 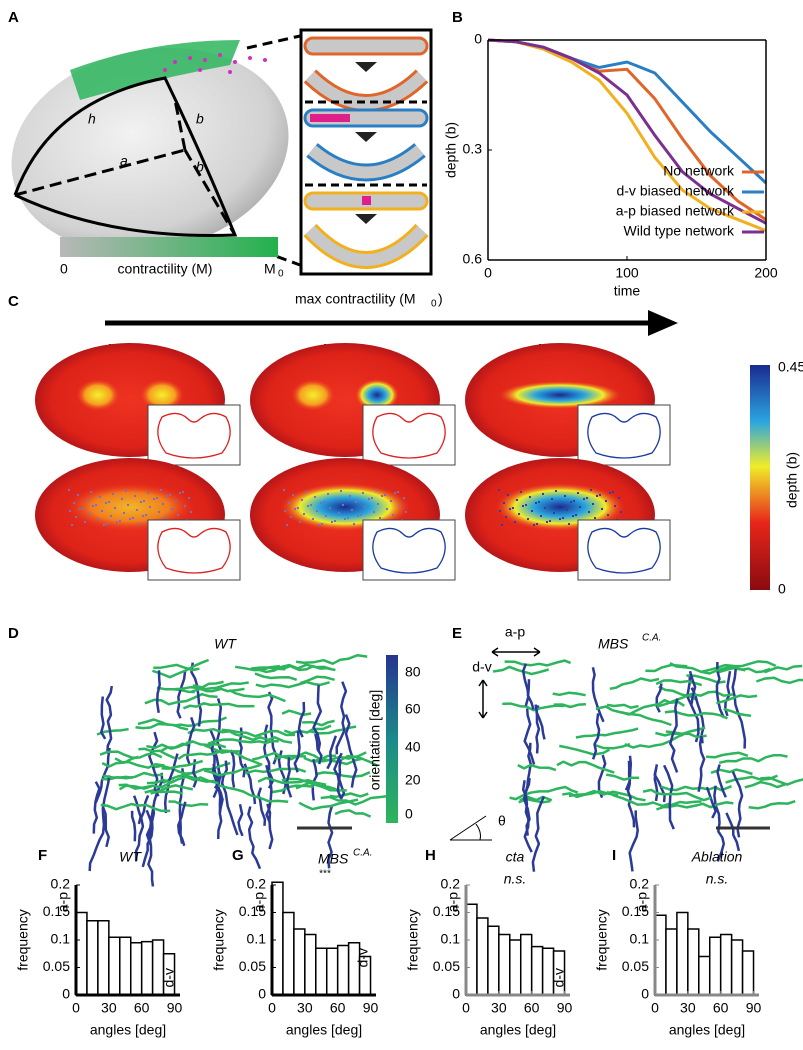 I want to click on y-tick-label: 0.3, so click(x=473, y=149).